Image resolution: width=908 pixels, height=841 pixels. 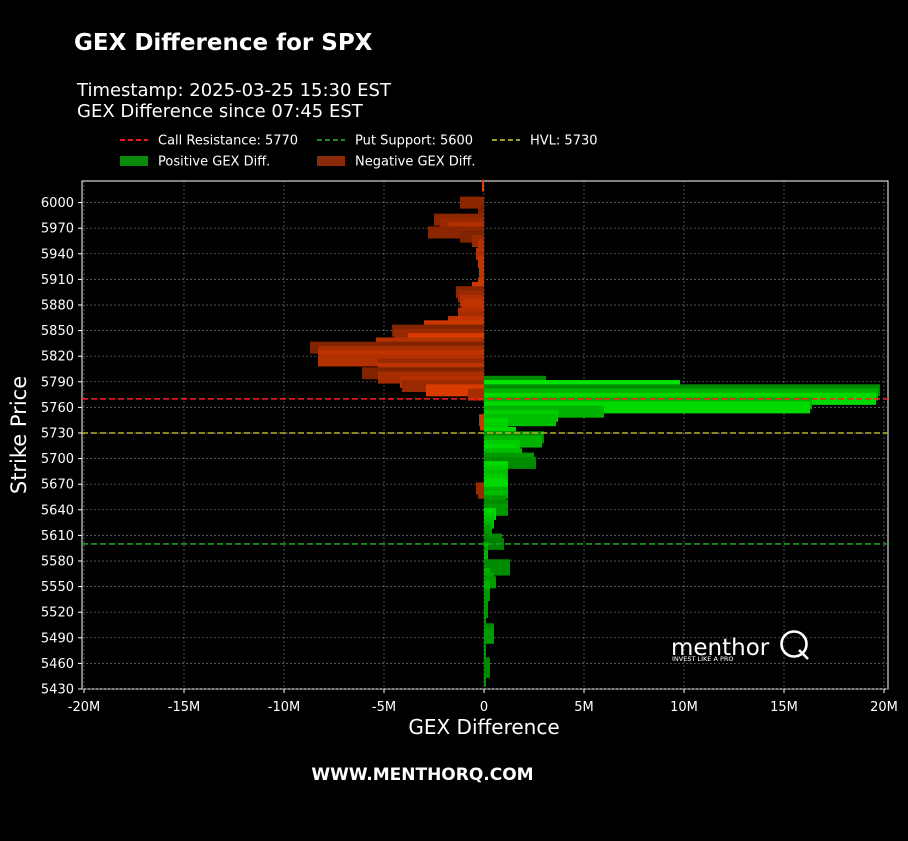 I want to click on y-tick-label: 5550, so click(x=57, y=587).